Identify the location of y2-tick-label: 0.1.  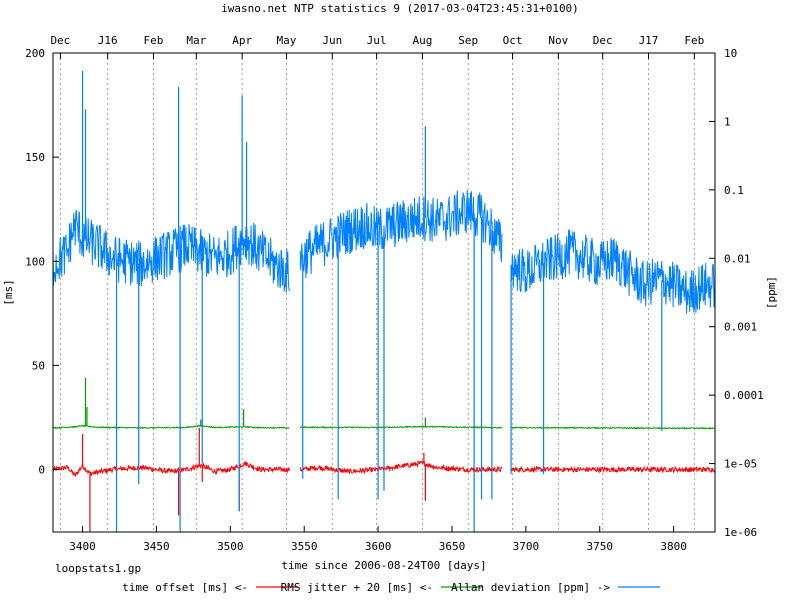
(734, 190).